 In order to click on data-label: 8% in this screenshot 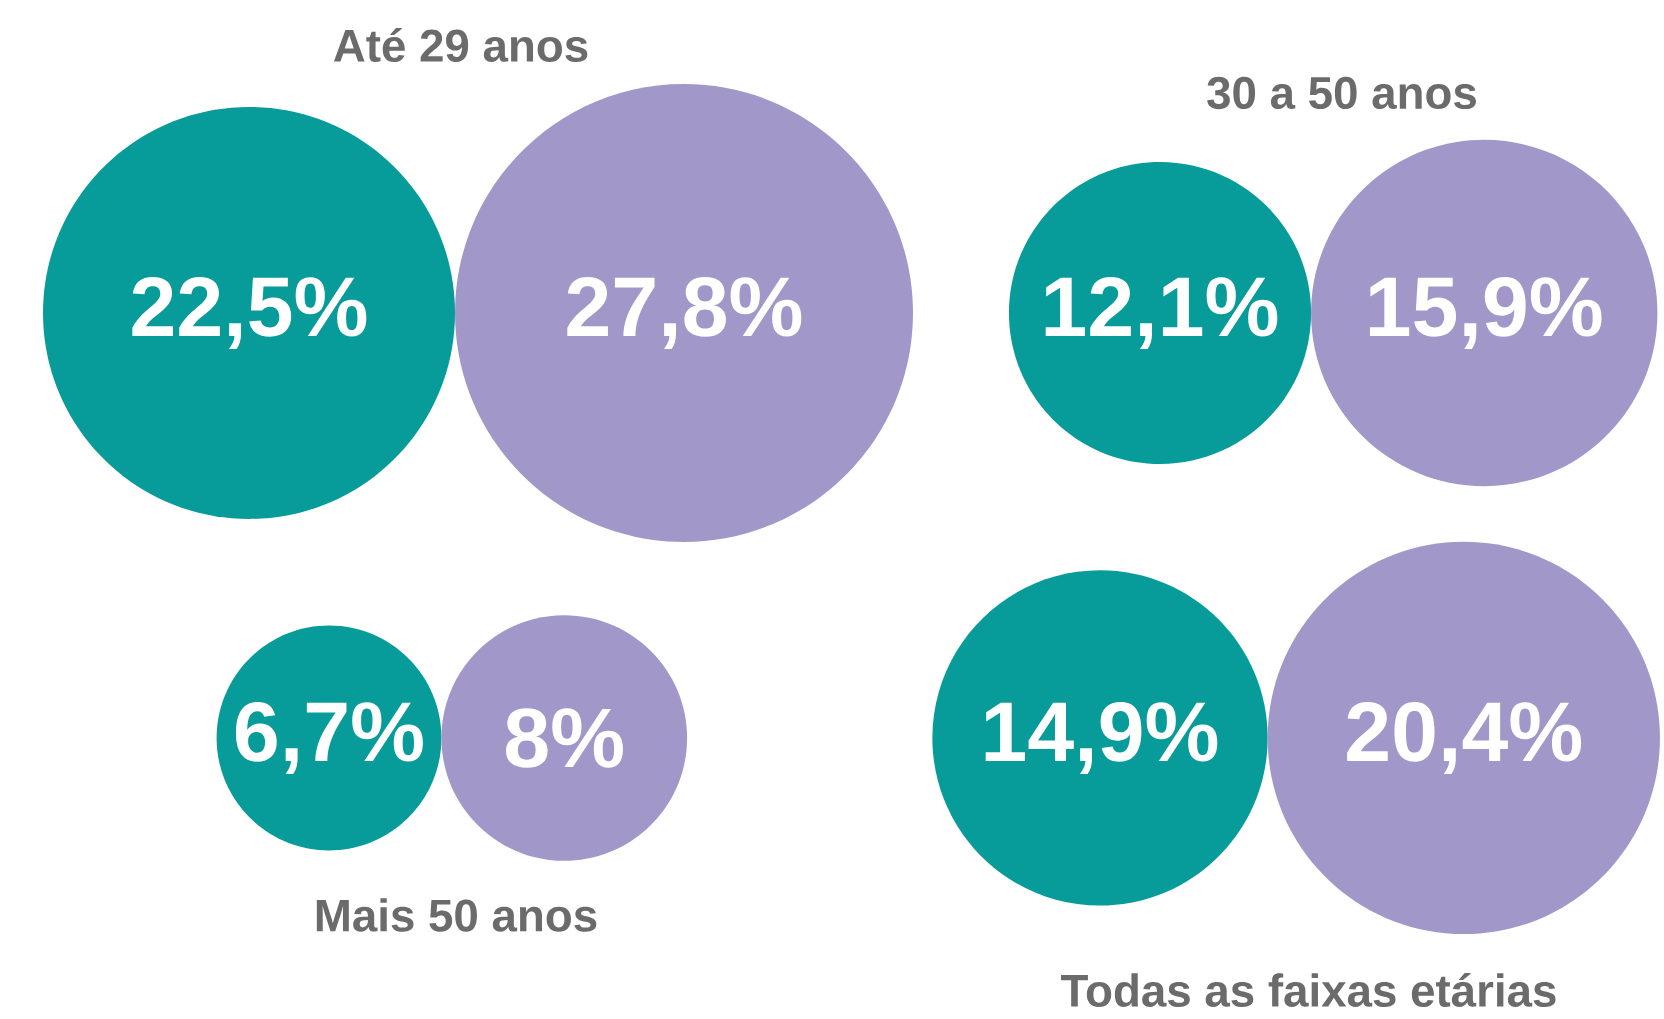, I will do `click(564, 738)`.